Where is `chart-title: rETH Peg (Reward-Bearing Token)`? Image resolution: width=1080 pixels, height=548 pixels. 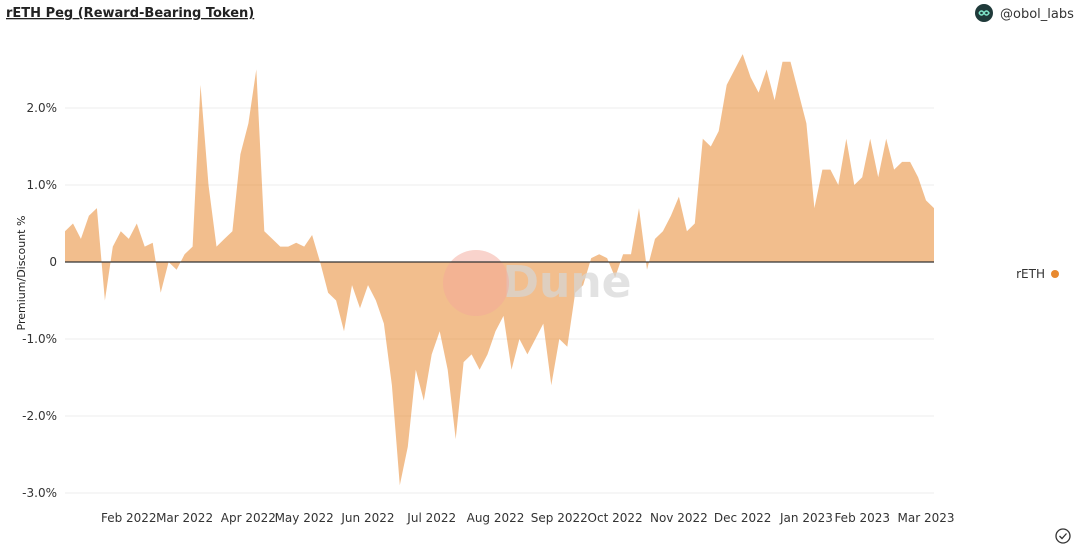
chart-title: rETH Peg (Reward-Bearing Token) is located at coordinates (130, 13).